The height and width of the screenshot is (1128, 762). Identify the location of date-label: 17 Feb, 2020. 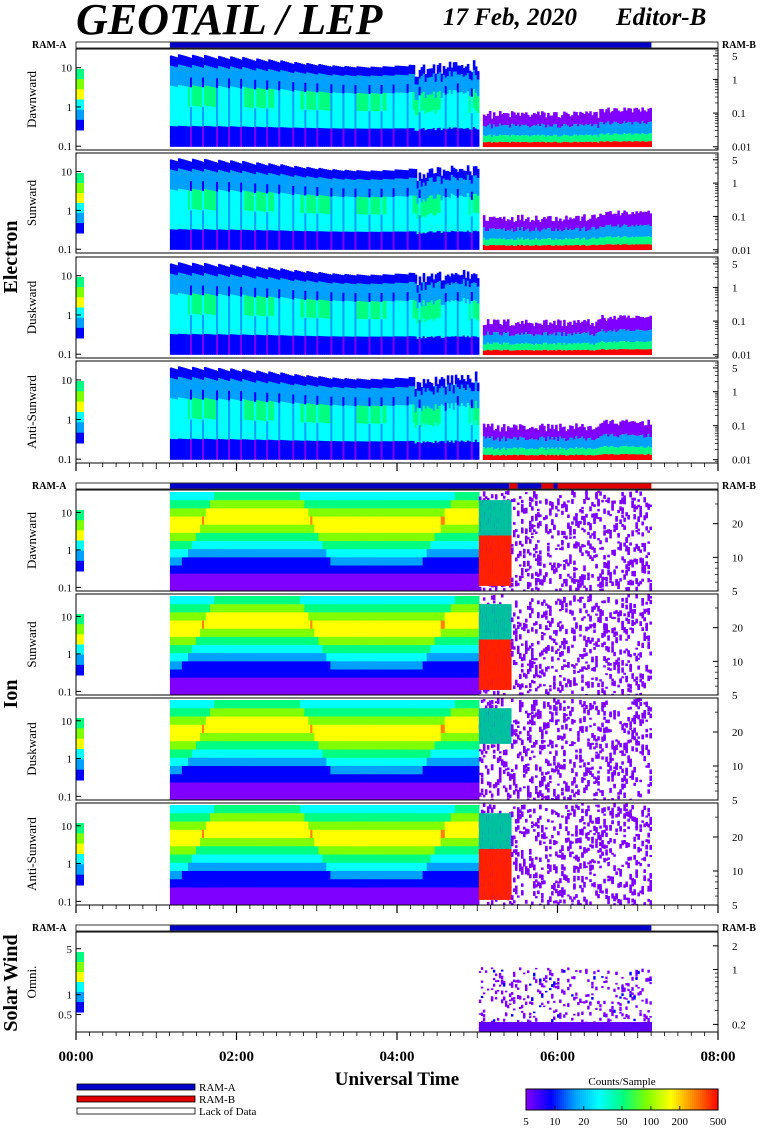
(510, 17).